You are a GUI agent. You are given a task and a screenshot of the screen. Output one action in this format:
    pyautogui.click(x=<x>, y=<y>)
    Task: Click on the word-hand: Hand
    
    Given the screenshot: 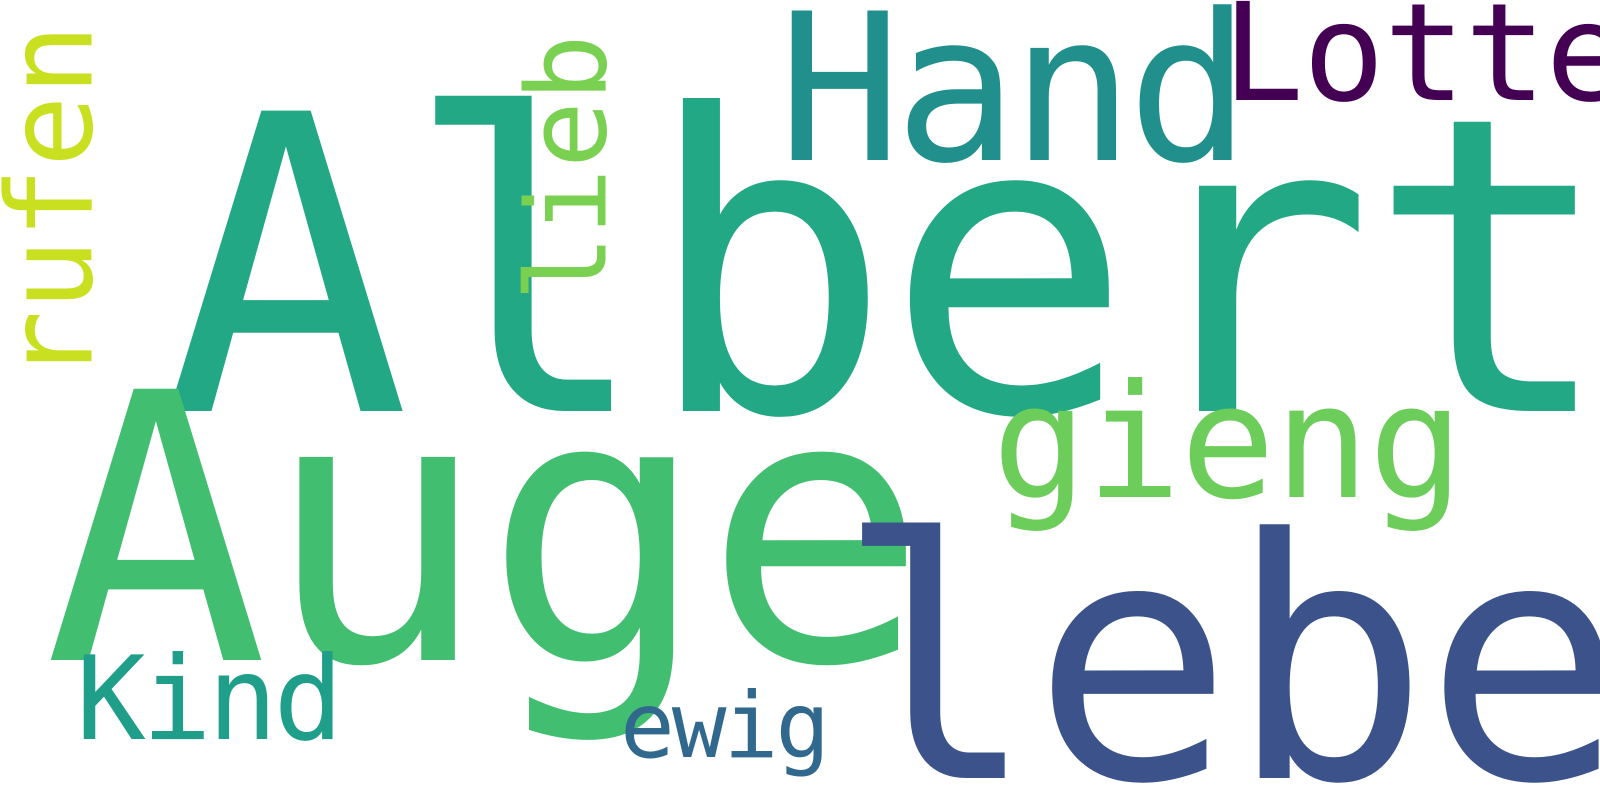 What is the action you would take?
    pyautogui.click(x=1014, y=104)
    